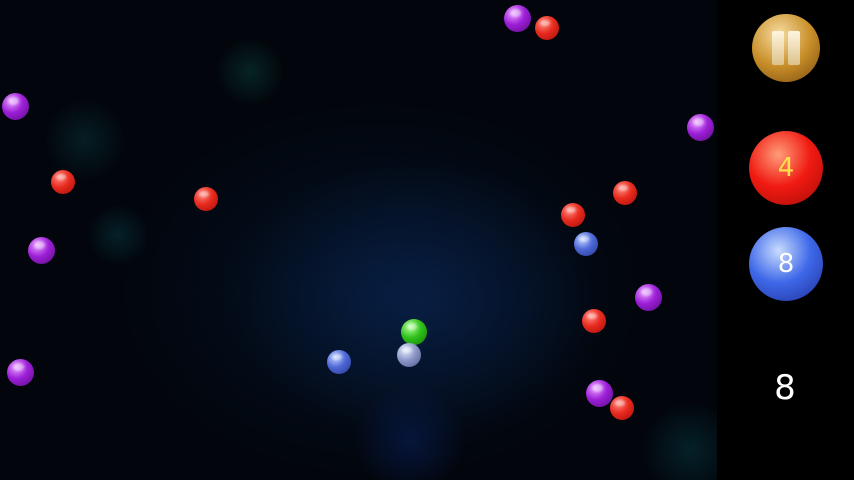 The image size is (854, 480). I want to click on red-count-text: 4, so click(786, 168).